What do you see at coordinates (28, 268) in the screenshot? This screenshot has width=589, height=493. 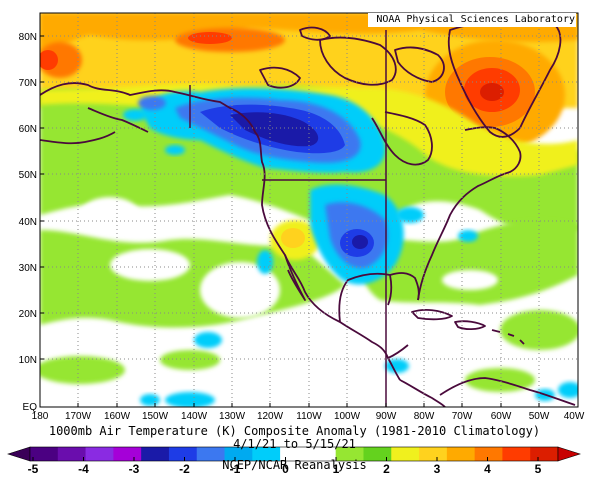 I see `lat-label-30n: 30N` at bounding box center [28, 268].